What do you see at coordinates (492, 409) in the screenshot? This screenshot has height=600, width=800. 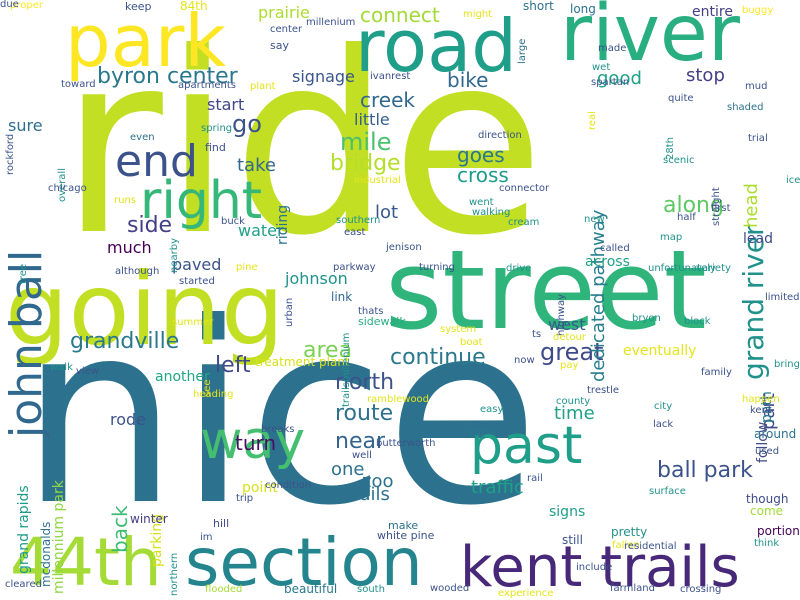 I see `word: easy` at bounding box center [492, 409].